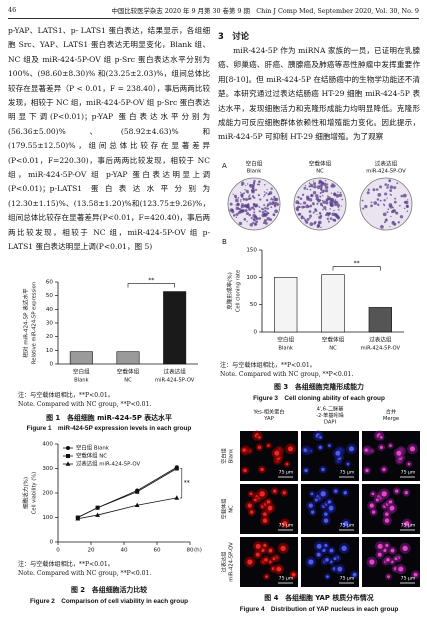 The height and width of the screenshot is (625, 427). I want to click on x-tick-label: miR-424-5P-OV, so click(175, 381).